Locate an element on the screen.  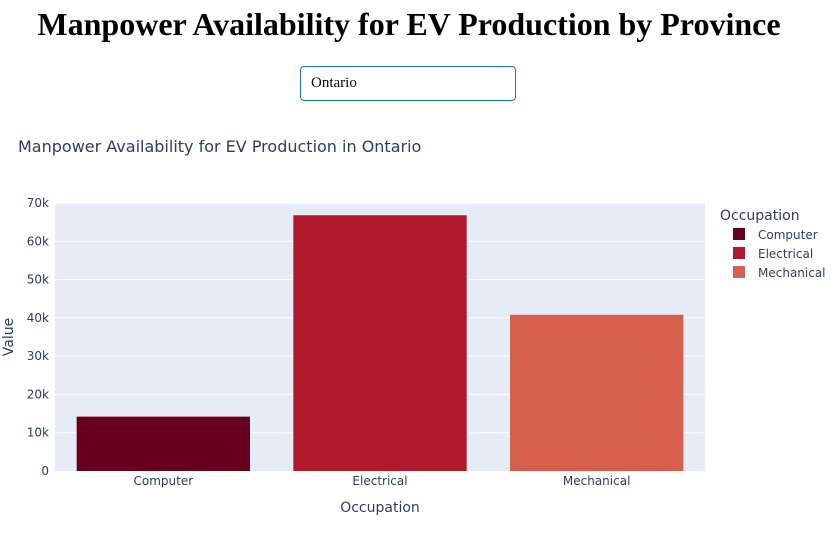
x-tick-label: Computer is located at coordinates (164, 481).